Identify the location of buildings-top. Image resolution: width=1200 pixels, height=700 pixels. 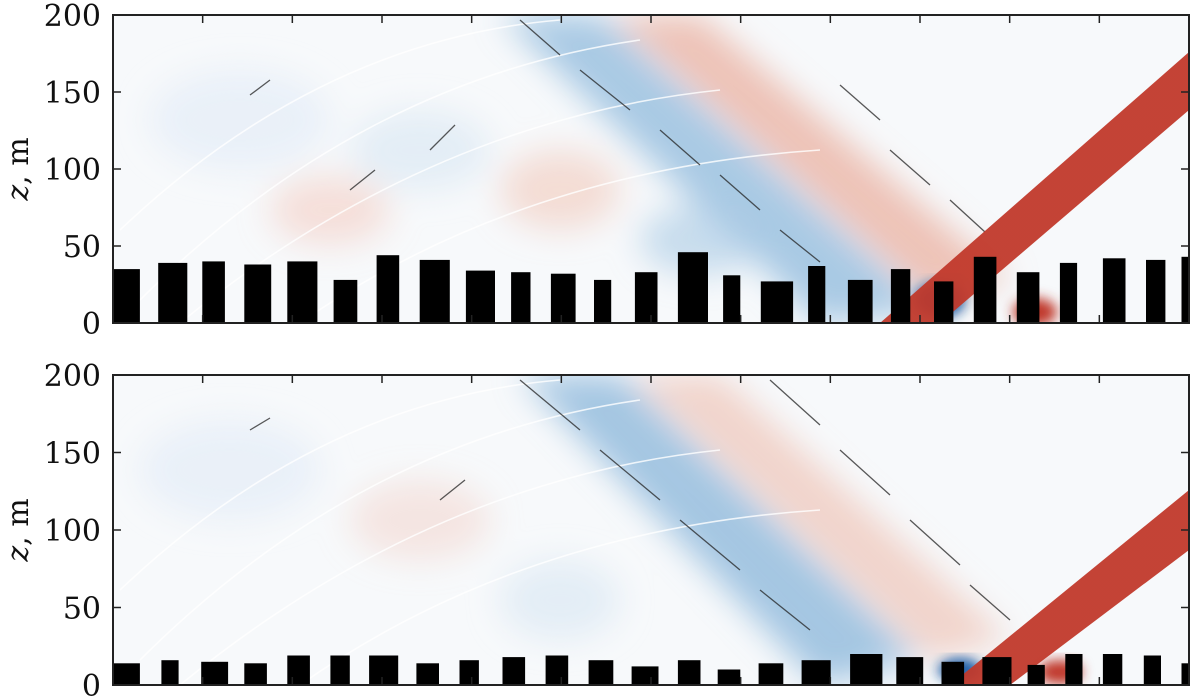
(651, 287).